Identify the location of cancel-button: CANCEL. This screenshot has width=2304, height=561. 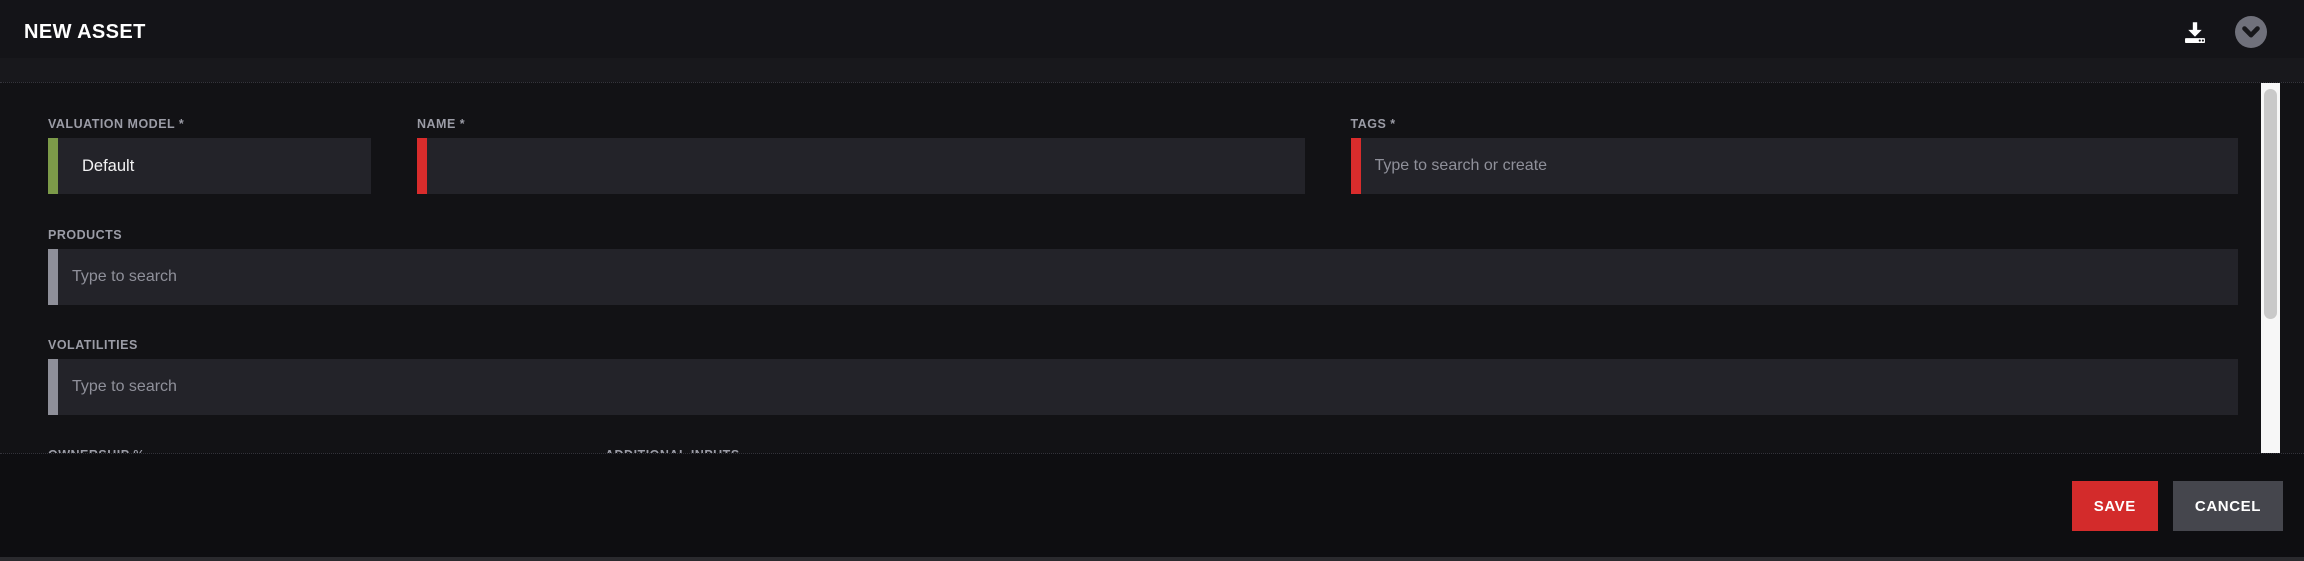
(2227, 506).